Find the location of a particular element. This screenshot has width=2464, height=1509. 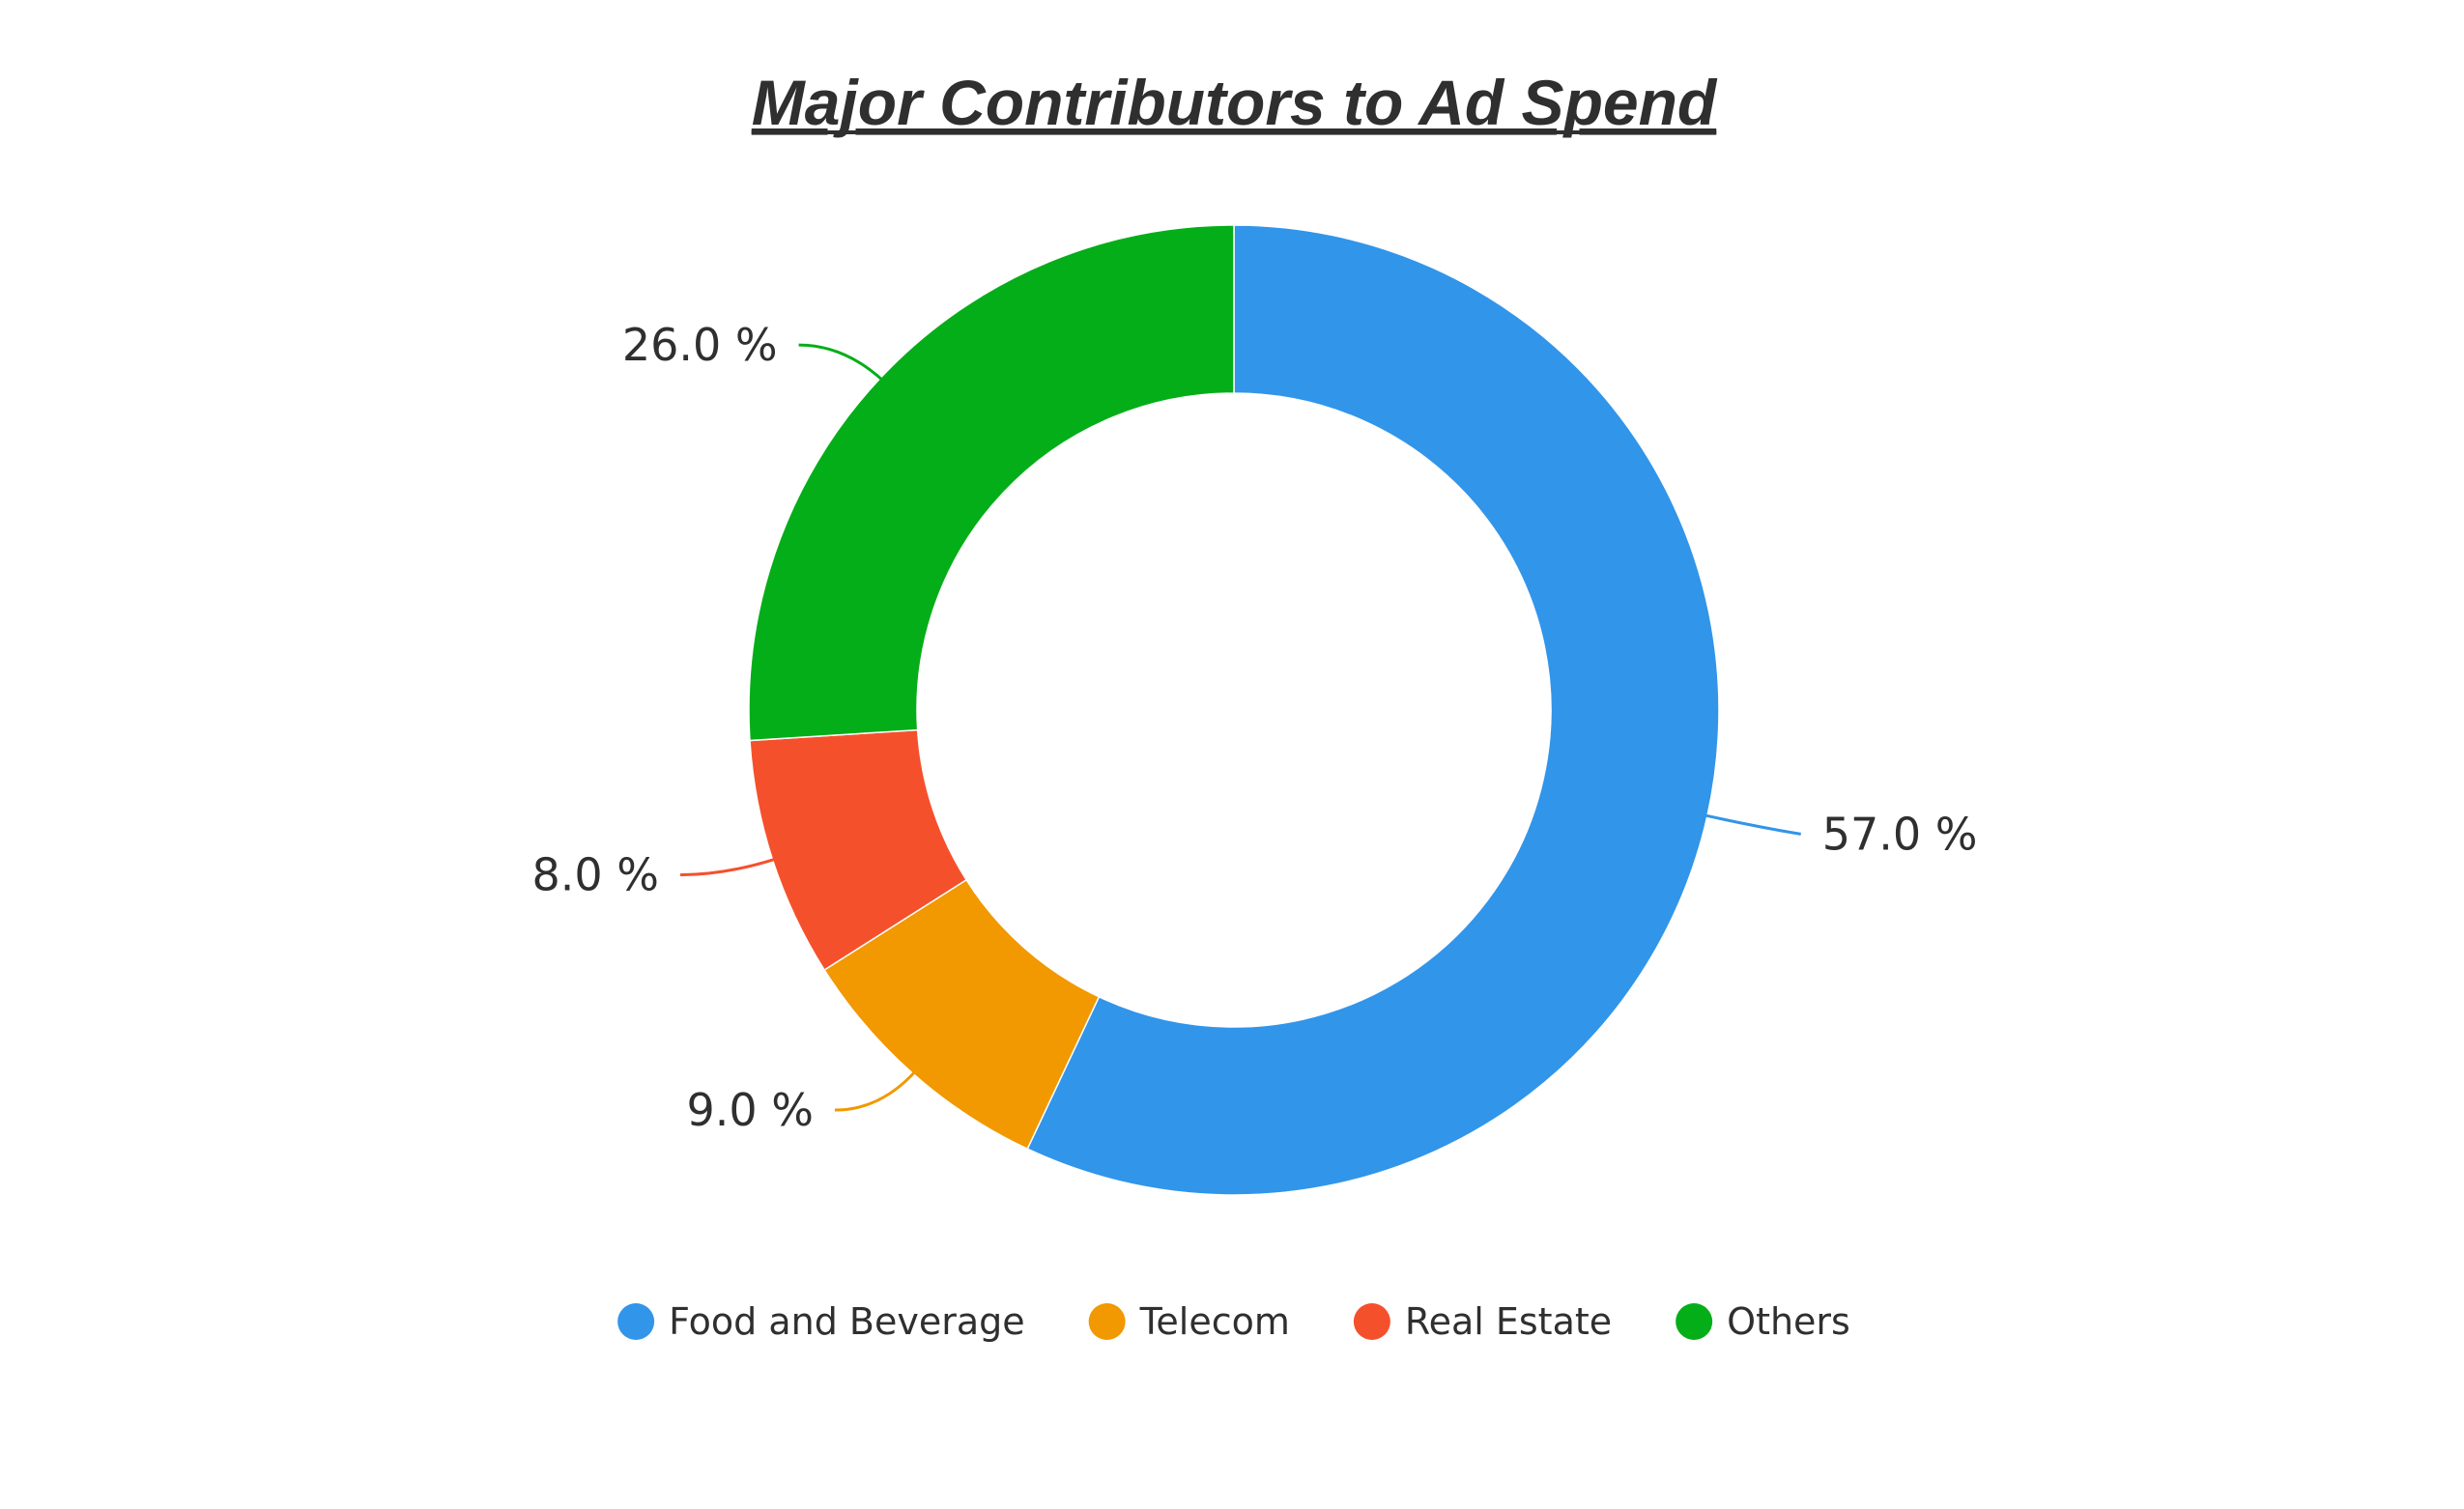

data-label-food-and-beverage: 57.0 % is located at coordinates (1900, 834).